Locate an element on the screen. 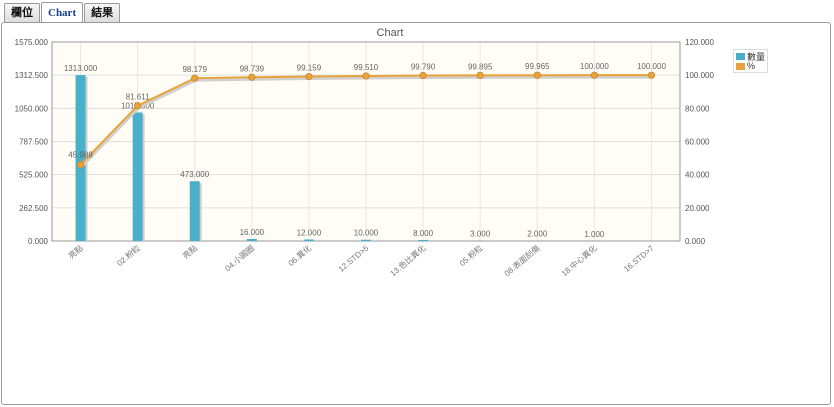  chart-title: Chart is located at coordinates (390, 33).